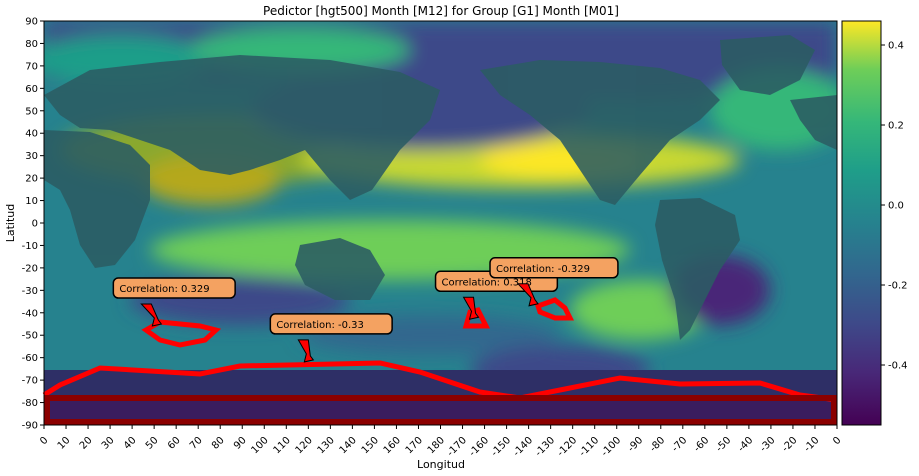 The image size is (919, 476). What do you see at coordinates (896, 46) in the screenshot?
I see `colorbar-tick-label: 0.4` at bounding box center [896, 46].